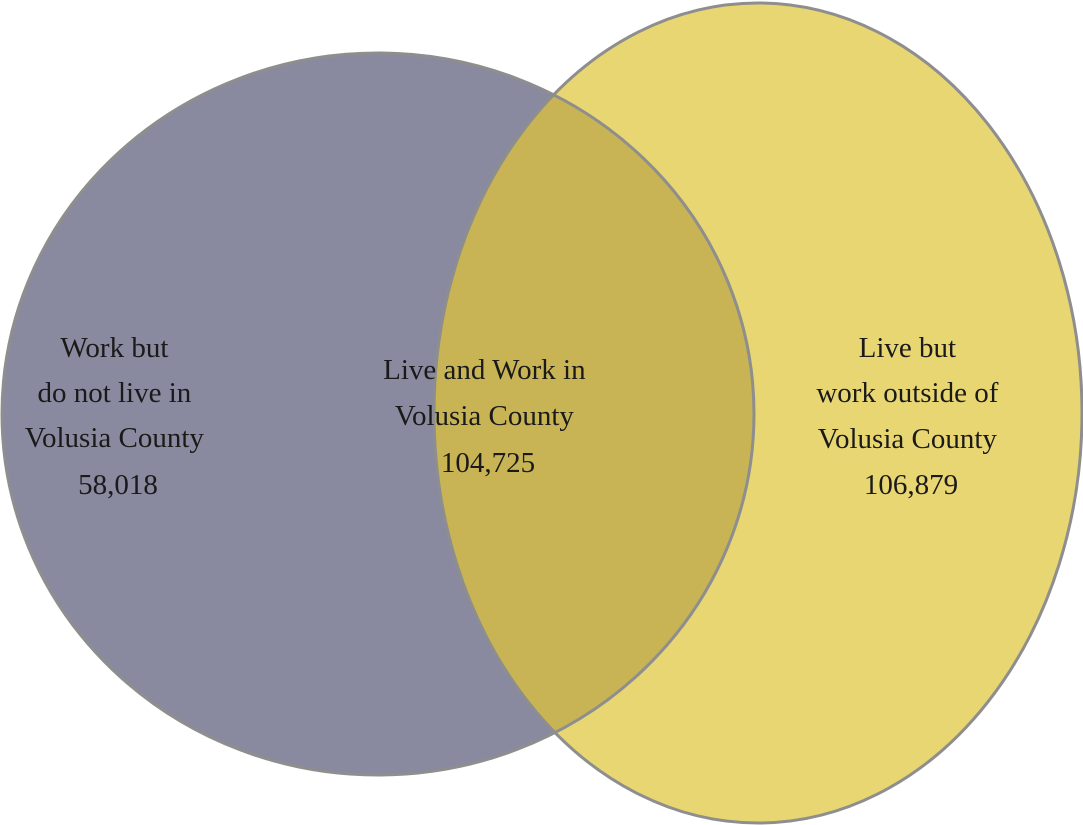 The height and width of the screenshot is (825, 1083). What do you see at coordinates (118, 485) in the screenshot?
I see `left-label-count: 58,018` at bounding box center [118, 485].